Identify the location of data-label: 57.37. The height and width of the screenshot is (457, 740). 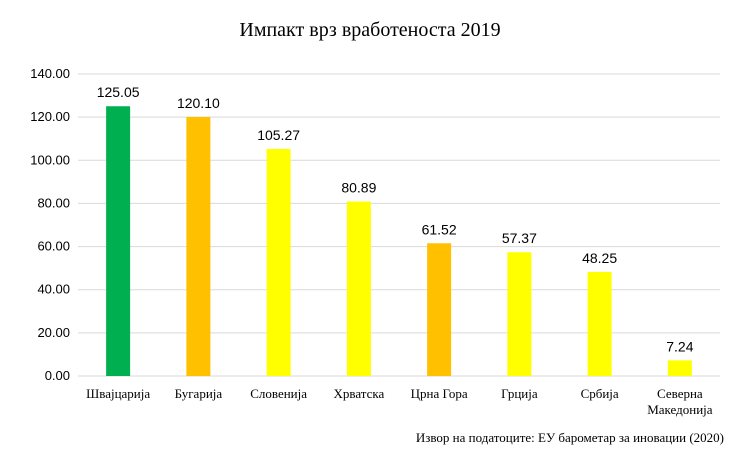
(519, 238).